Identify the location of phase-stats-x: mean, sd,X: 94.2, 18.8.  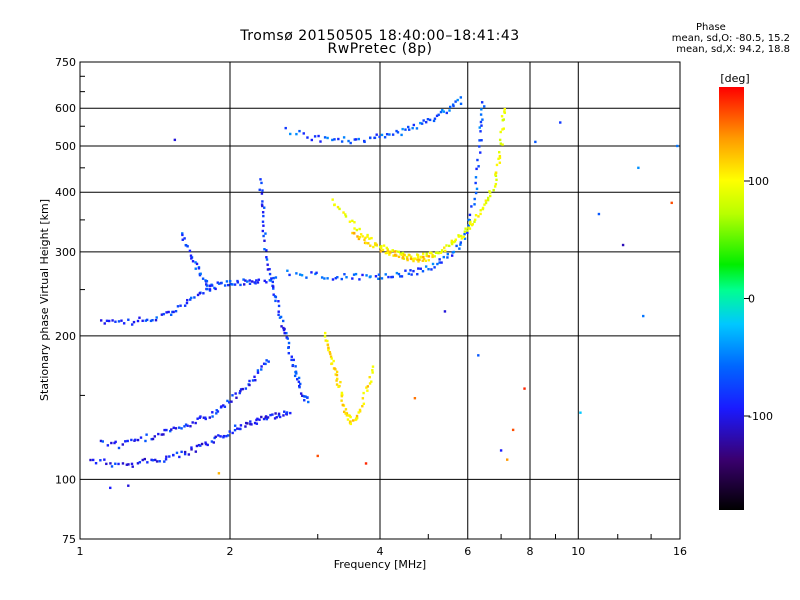
(733, 49).